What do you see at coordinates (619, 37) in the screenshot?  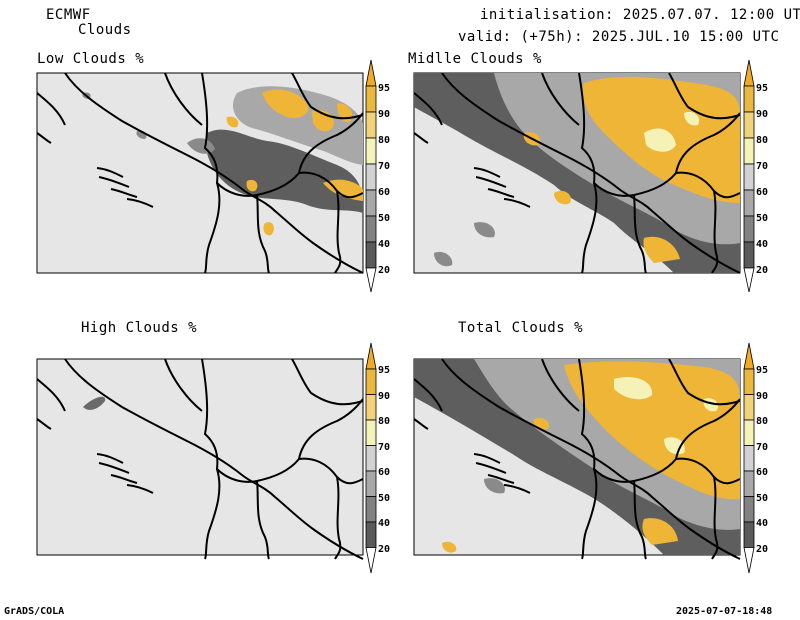 I see `valid-time: valid: (+75h): 2025.JUL.10 15:00 UTC` at bounding box center [619, 37].